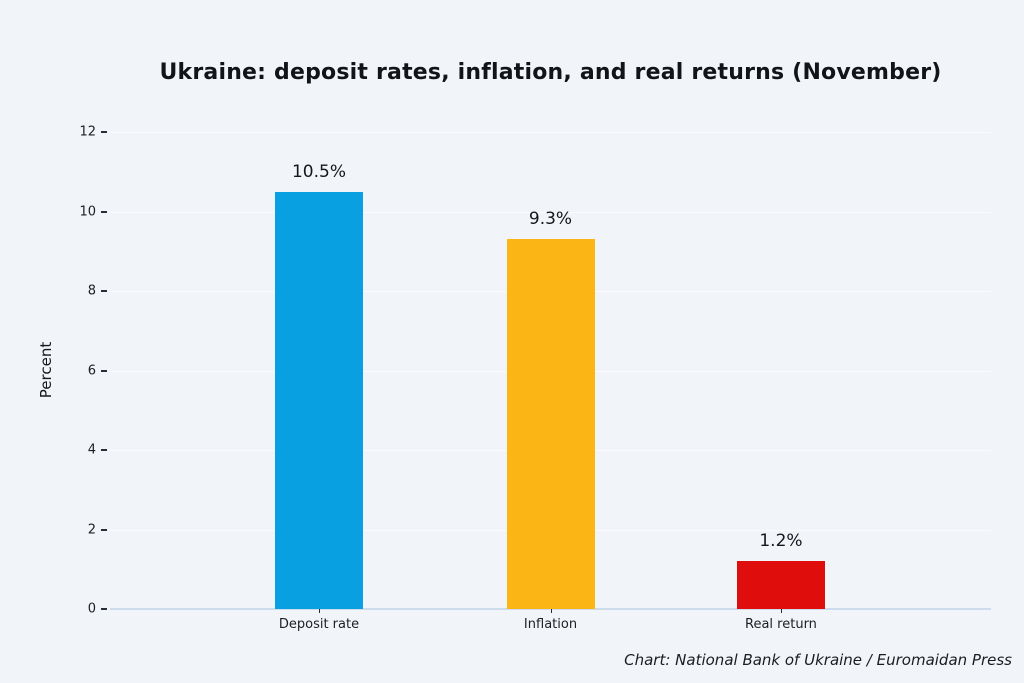 The height and width of the screenshot is (683, 1024). Describe the element at coordinates (550, 219) in the screenshot. I see `bar-value-label: 9.3%` at that location.